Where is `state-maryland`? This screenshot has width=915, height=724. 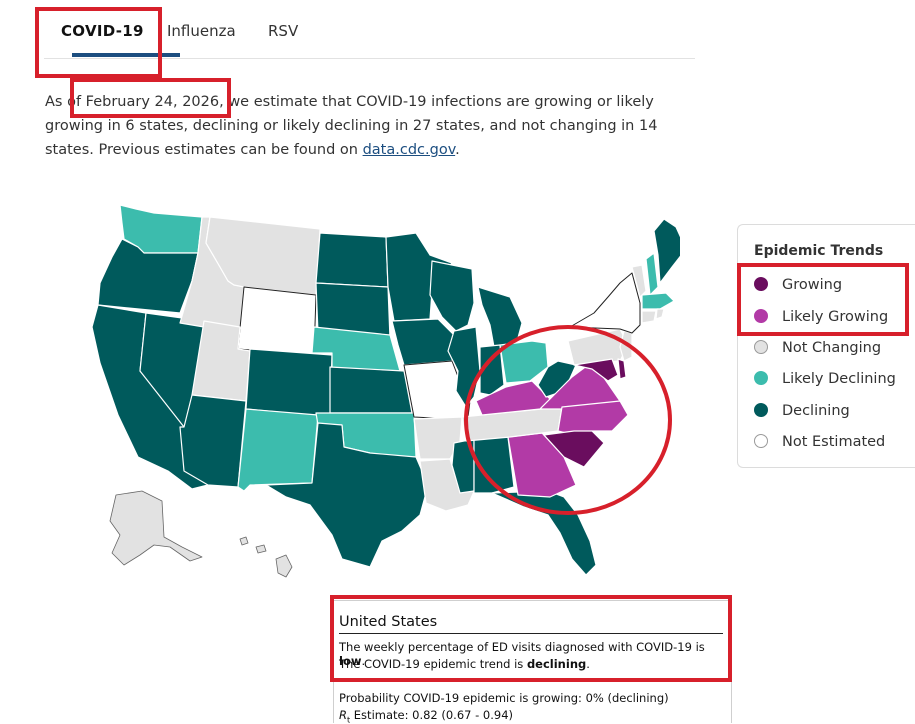
state-maryland is located at coordinates (596, 370).